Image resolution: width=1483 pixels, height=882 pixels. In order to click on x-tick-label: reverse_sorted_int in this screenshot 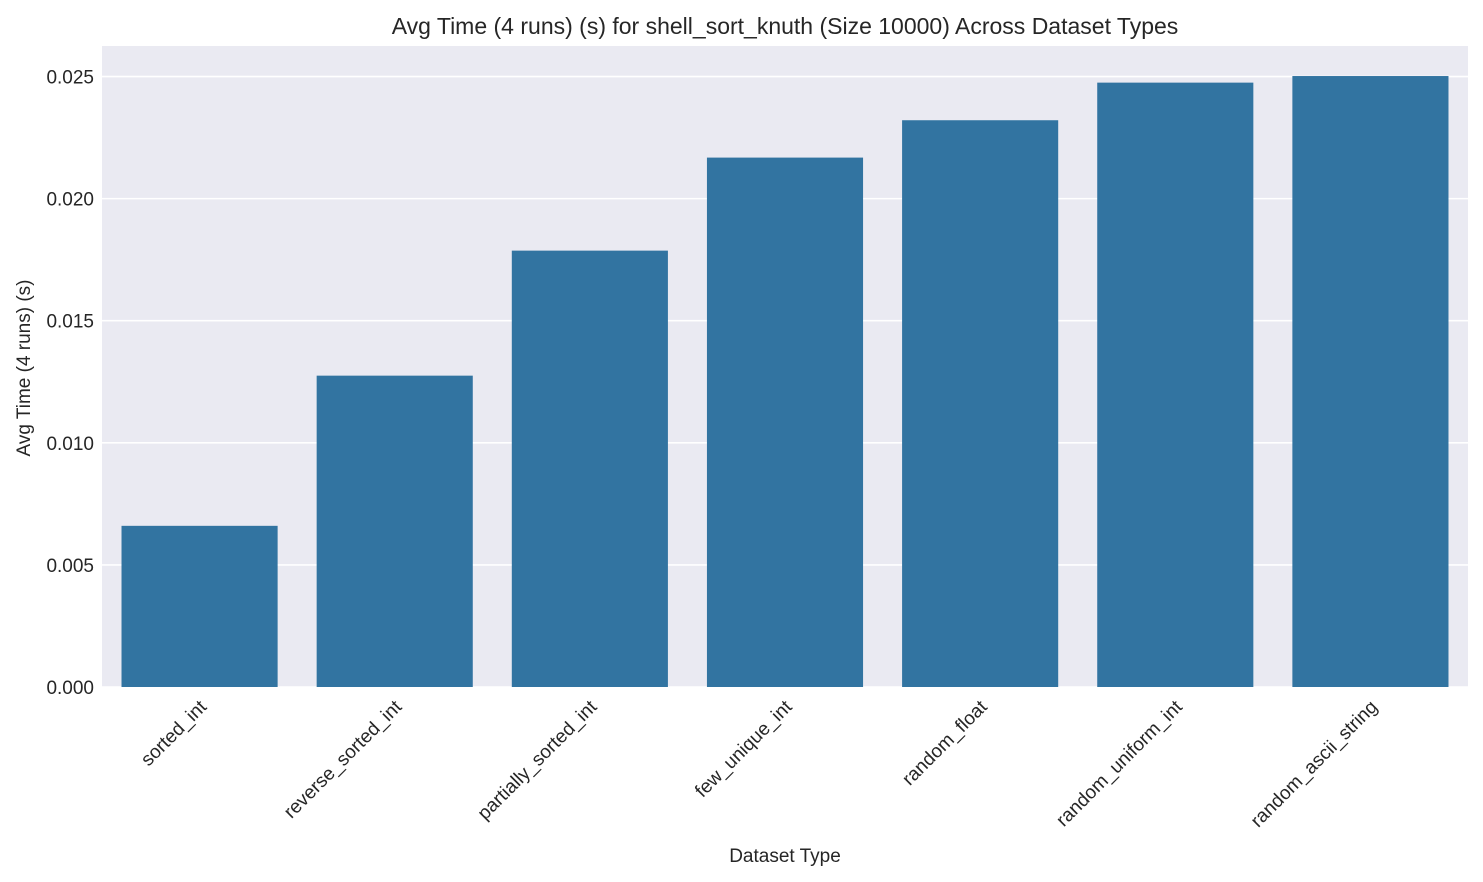, I will do `click(343, 759)`.